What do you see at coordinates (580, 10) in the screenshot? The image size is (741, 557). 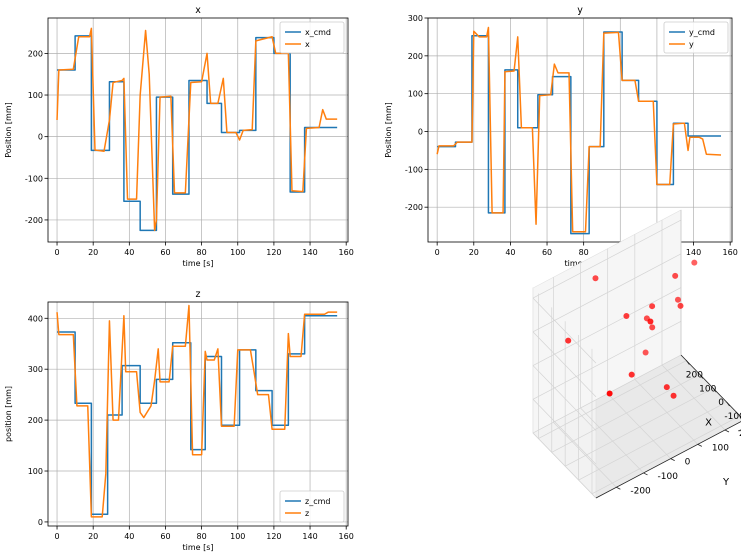 I see `chart-title: y` at bounding box center [580, 10].